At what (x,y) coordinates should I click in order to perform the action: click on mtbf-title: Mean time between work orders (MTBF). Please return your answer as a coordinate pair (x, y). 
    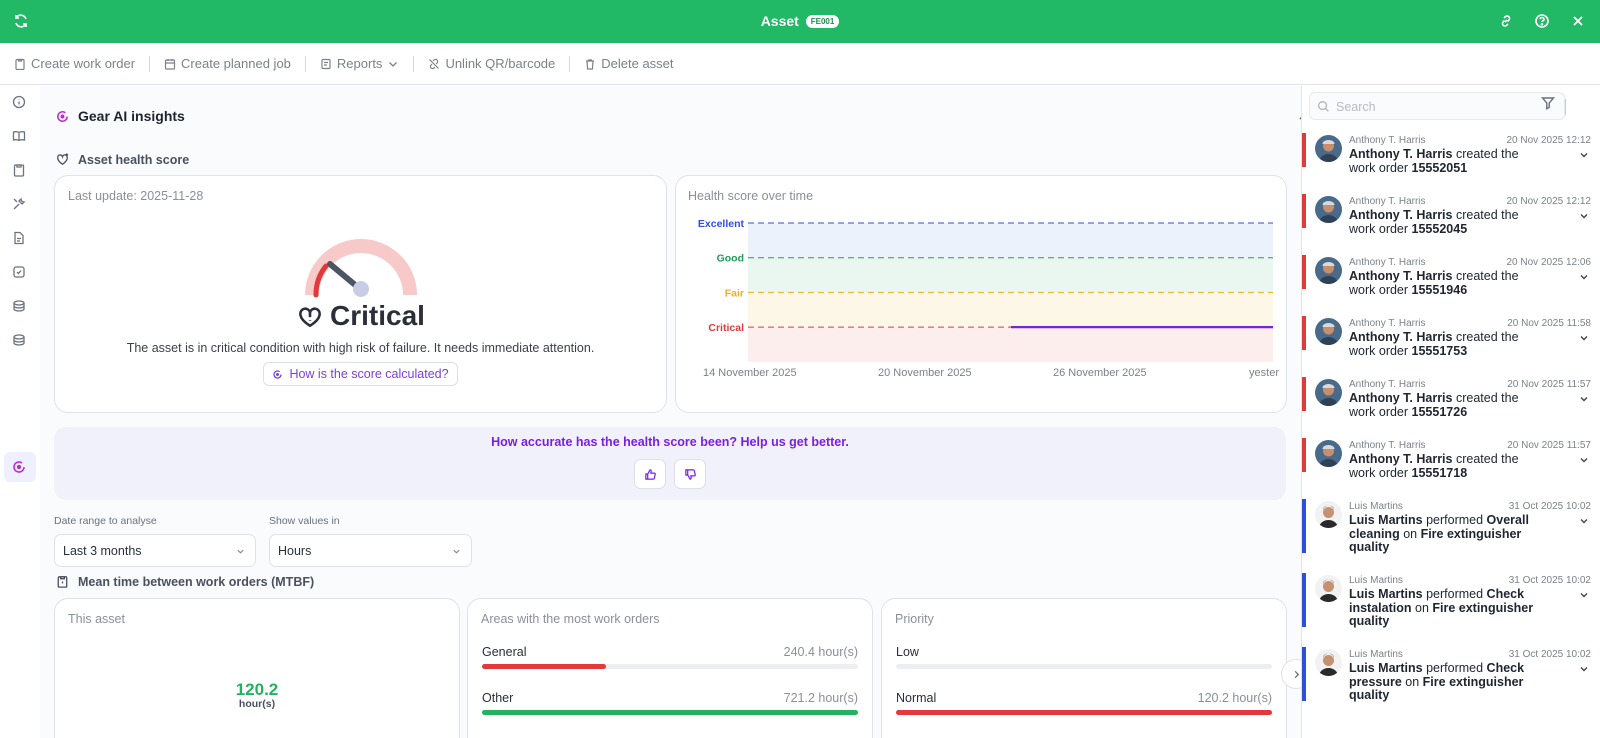
    Looking at the image, I should click on (196, 581).